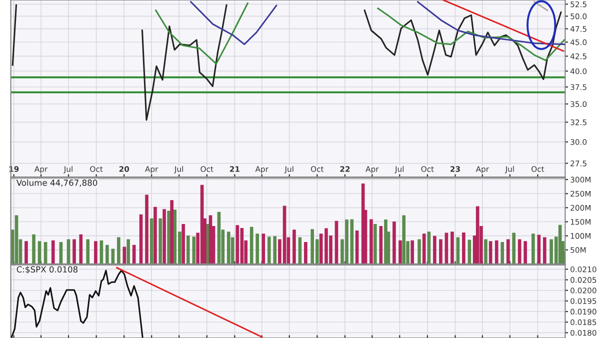  Describe the element at coordinates (57, 183) in the screenshot. I see `annotation: Volume 44,767,880` at that location.